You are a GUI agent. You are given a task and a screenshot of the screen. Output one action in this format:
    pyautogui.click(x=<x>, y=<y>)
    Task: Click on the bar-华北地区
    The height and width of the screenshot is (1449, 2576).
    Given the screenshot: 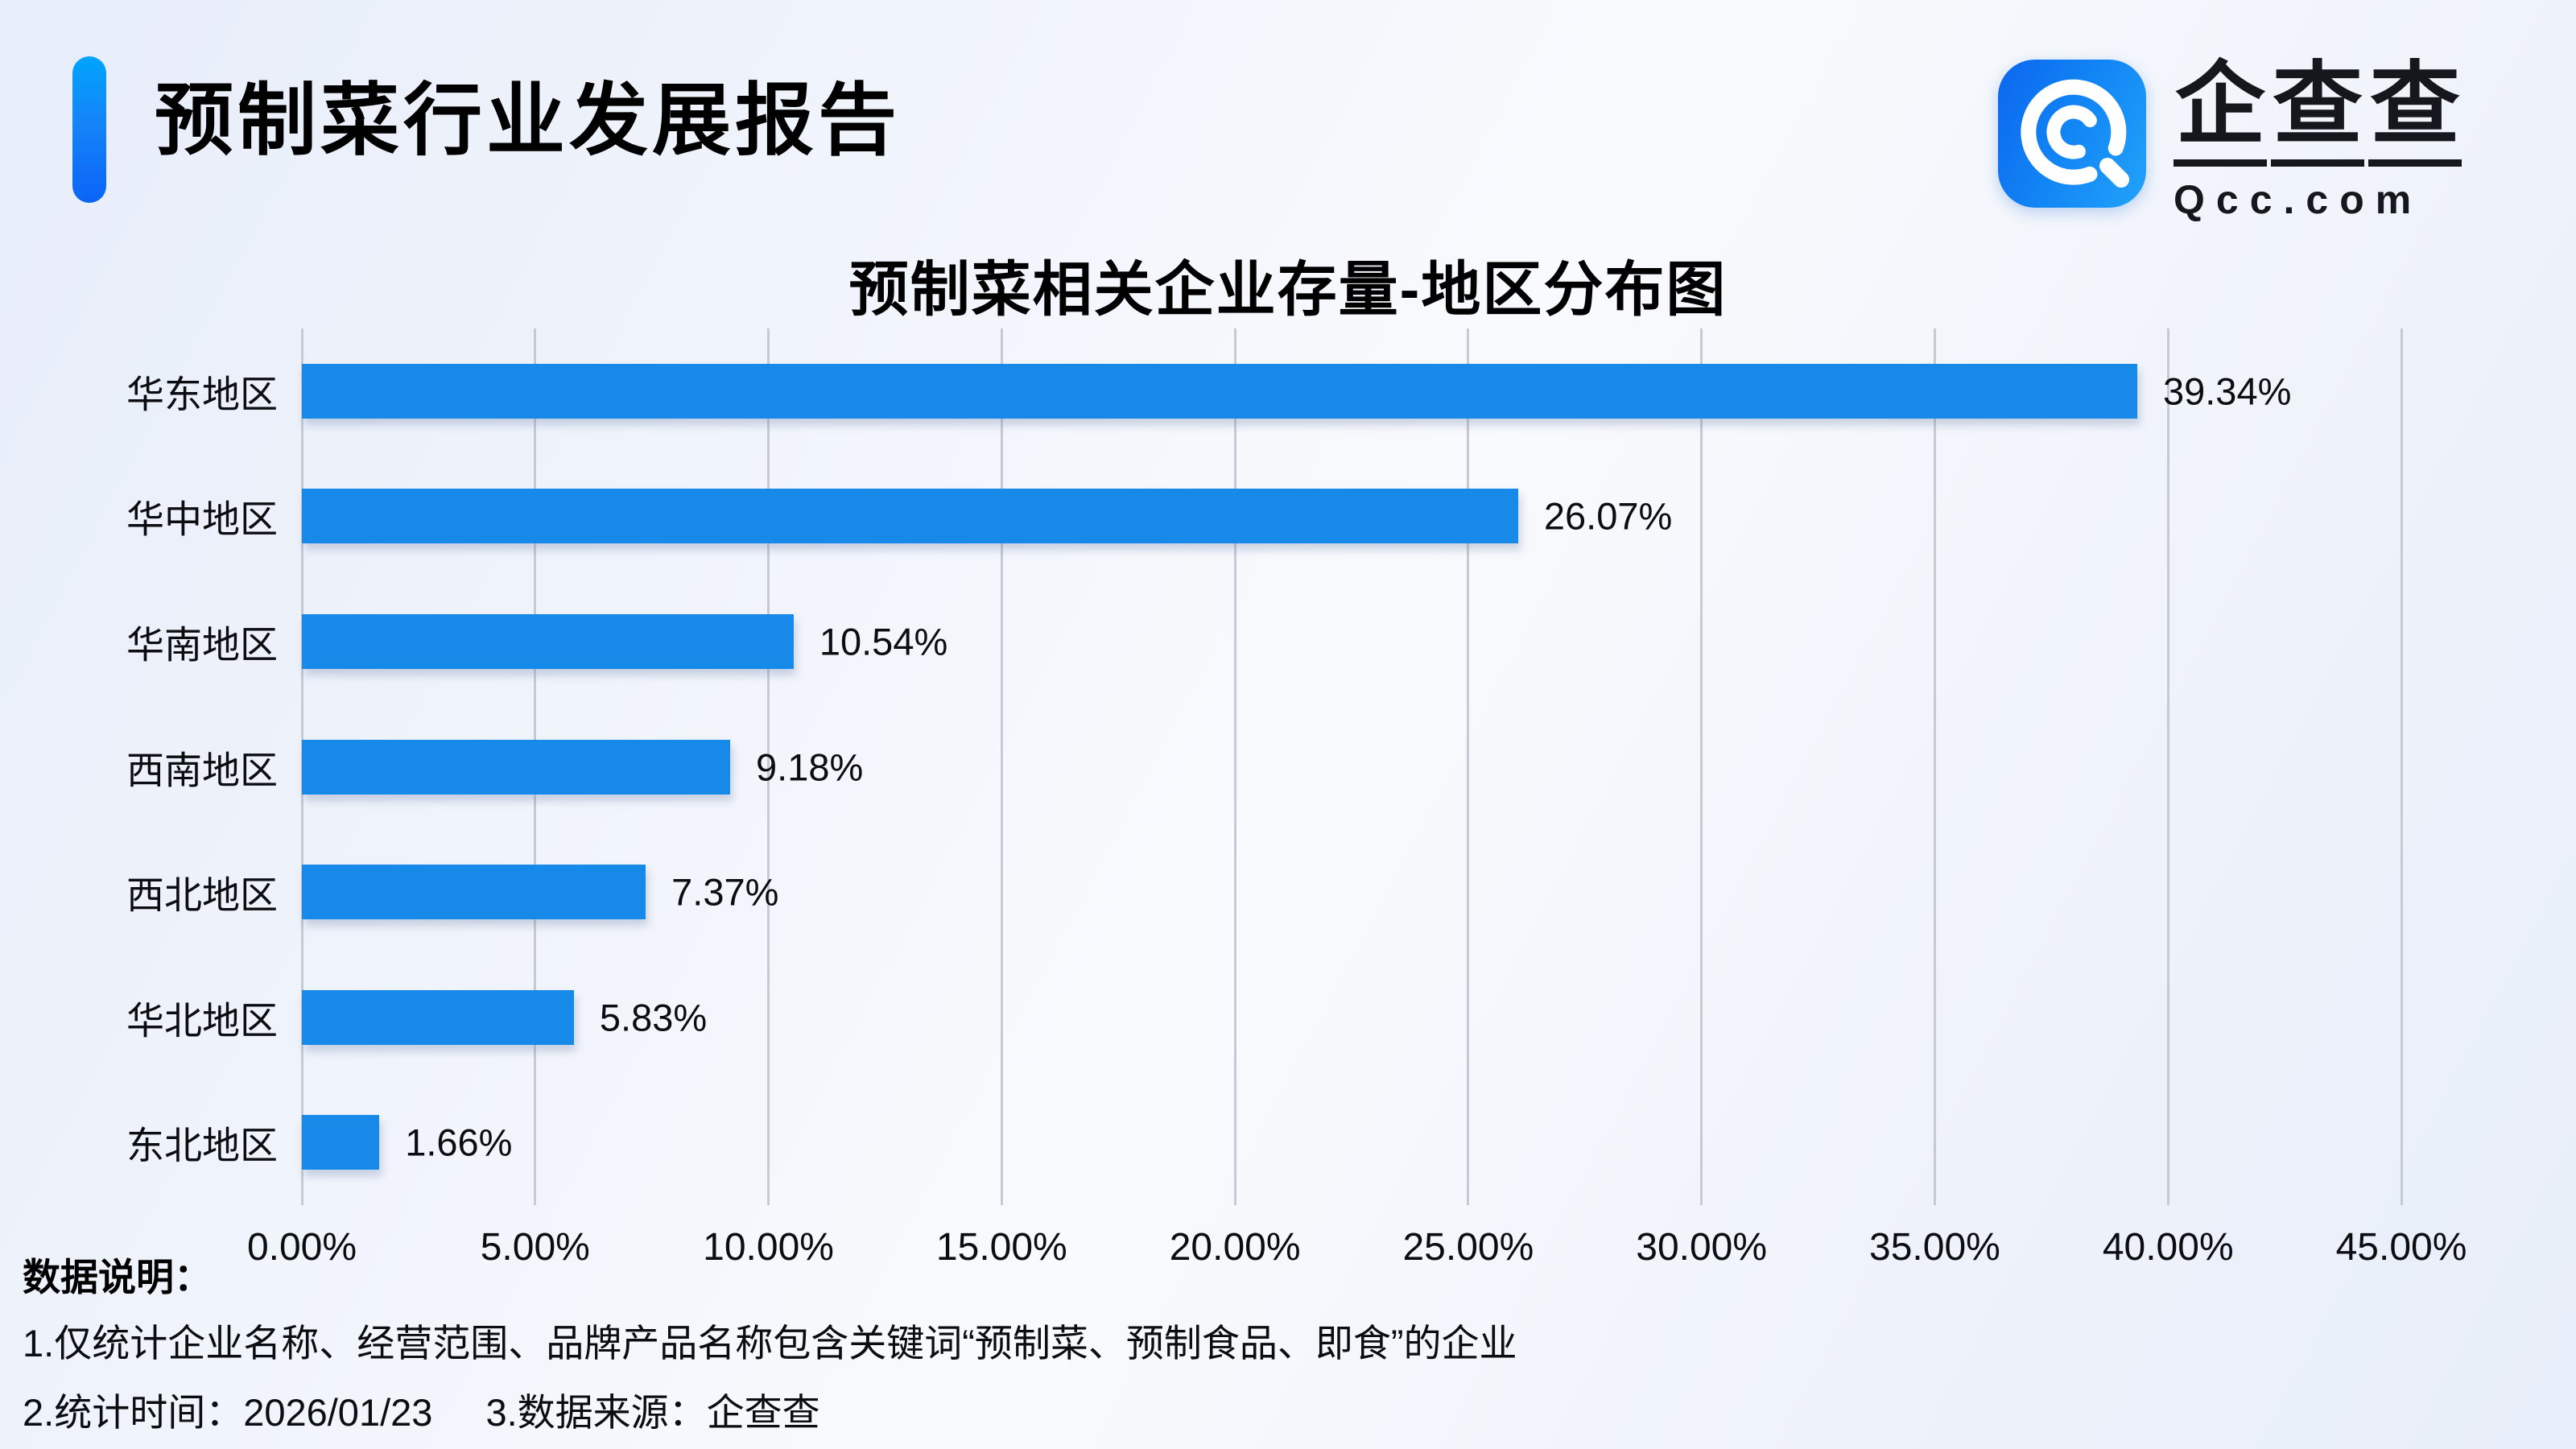 What is the action you would take?
    pyautogui.click(x=438, y=1017)
    